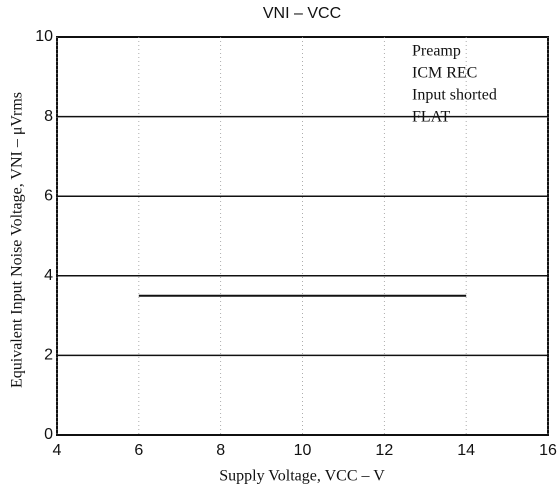 The height and width of the screenshot is (493, 560). Describe the element at coordinates (302, 476) in the screenshot. I see `x-axis-label: Supply Voltage, VCC – V` at that location.